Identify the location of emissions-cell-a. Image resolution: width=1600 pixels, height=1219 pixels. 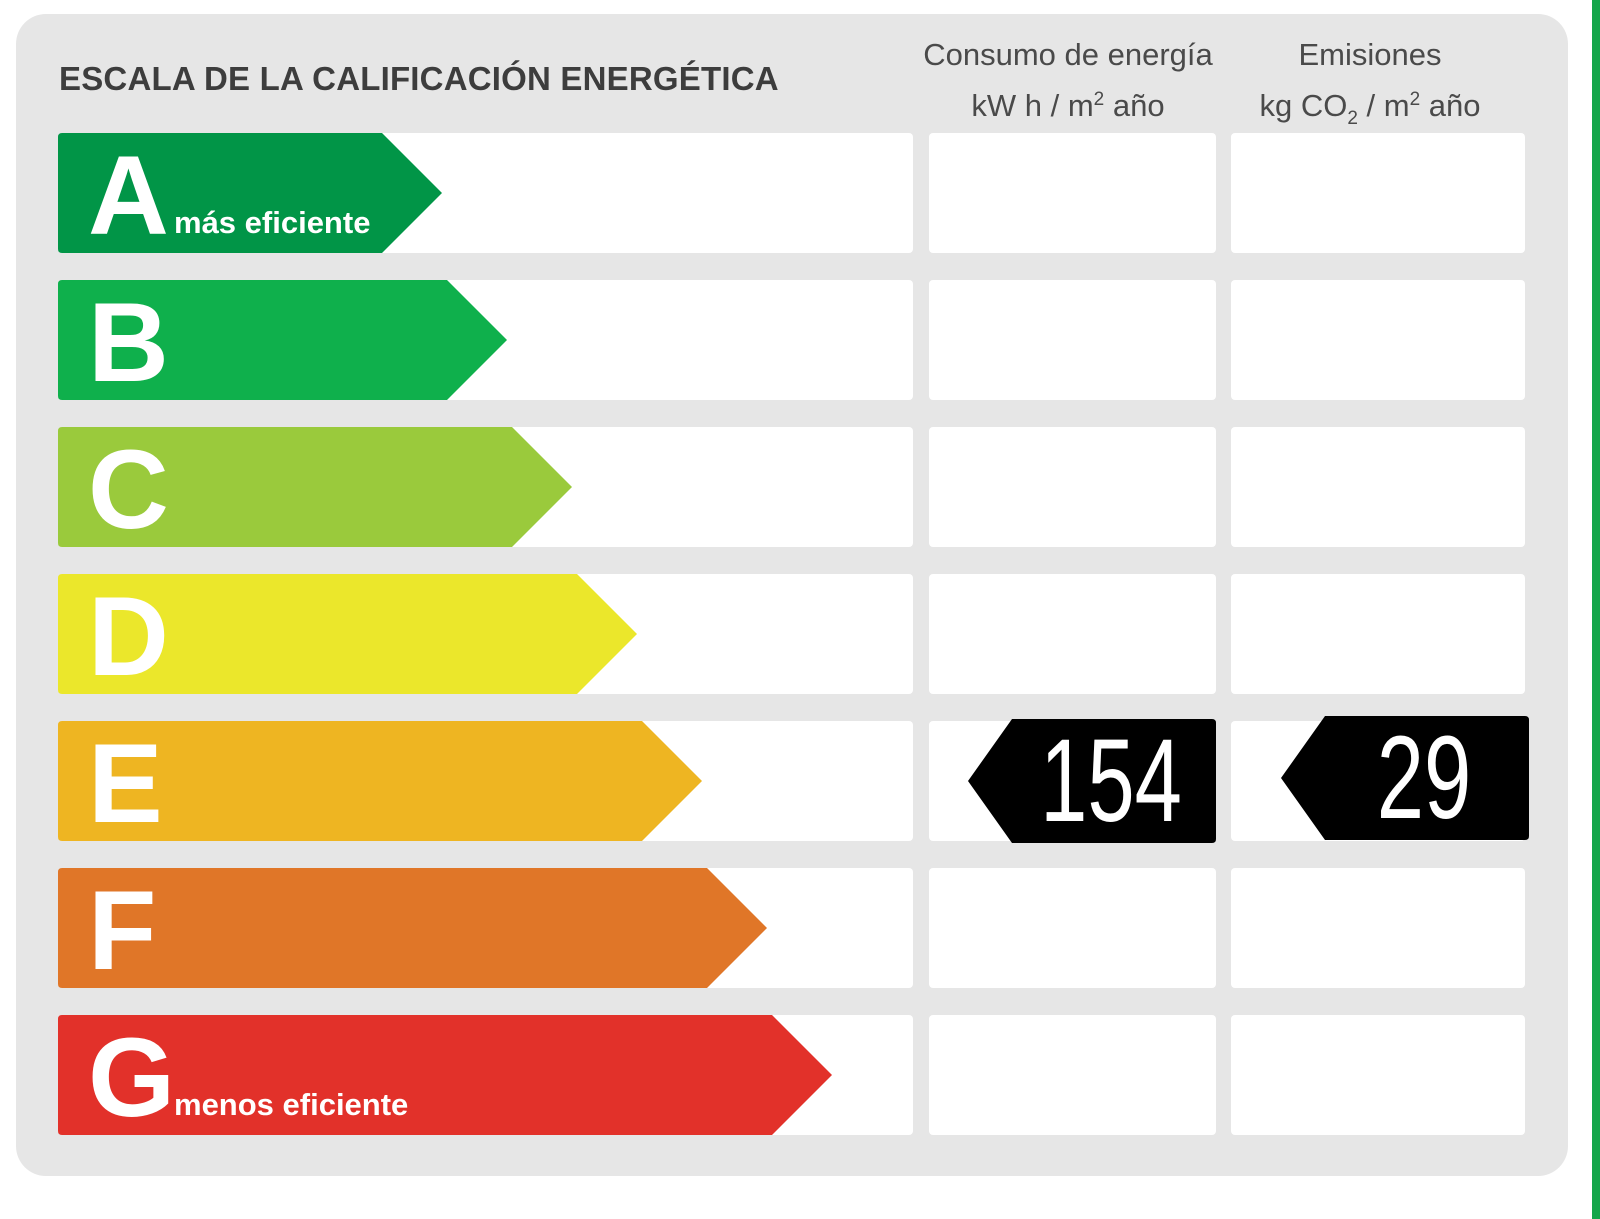
(1378, 193).